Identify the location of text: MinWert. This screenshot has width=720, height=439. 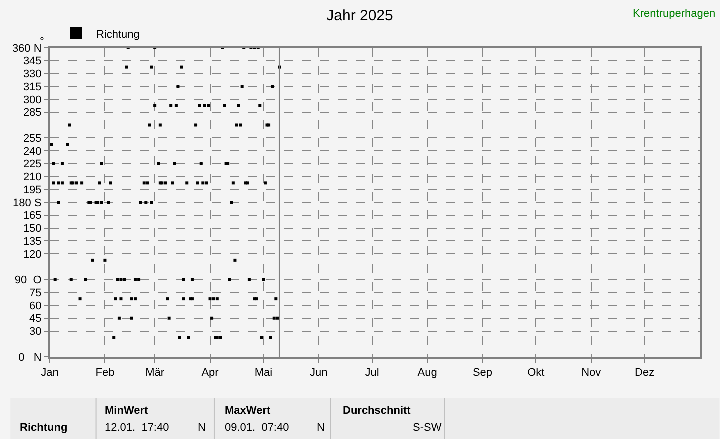
(127, 411).